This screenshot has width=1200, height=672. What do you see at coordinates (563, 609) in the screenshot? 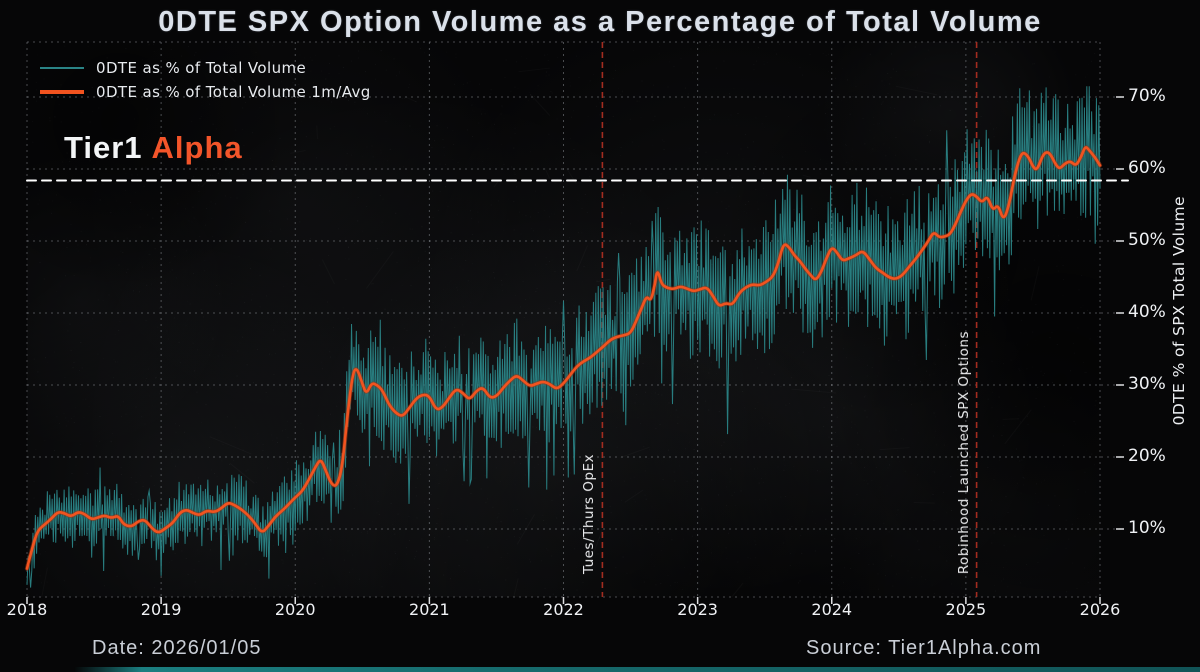
I see `x-tick-label: 2022` at bounding box center [563, 609].